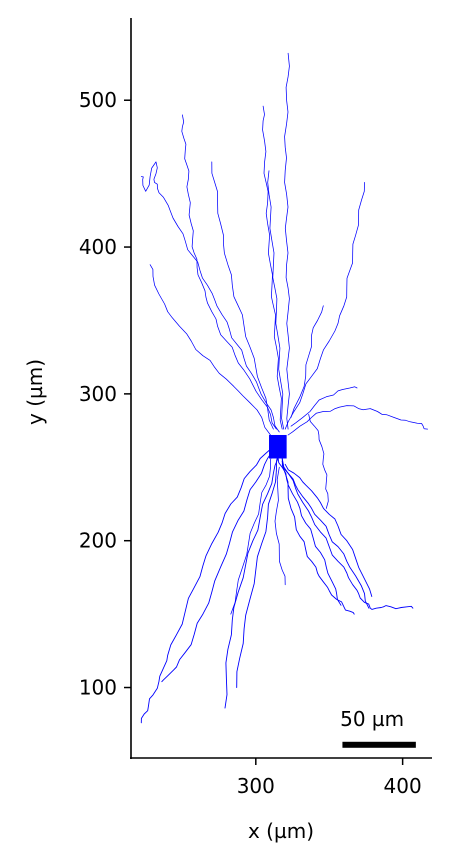  What do you see at coordinates (281, 831) in the screenshot?
I see `x-axis-label: x (µm)` at bounding box center [281, 831].